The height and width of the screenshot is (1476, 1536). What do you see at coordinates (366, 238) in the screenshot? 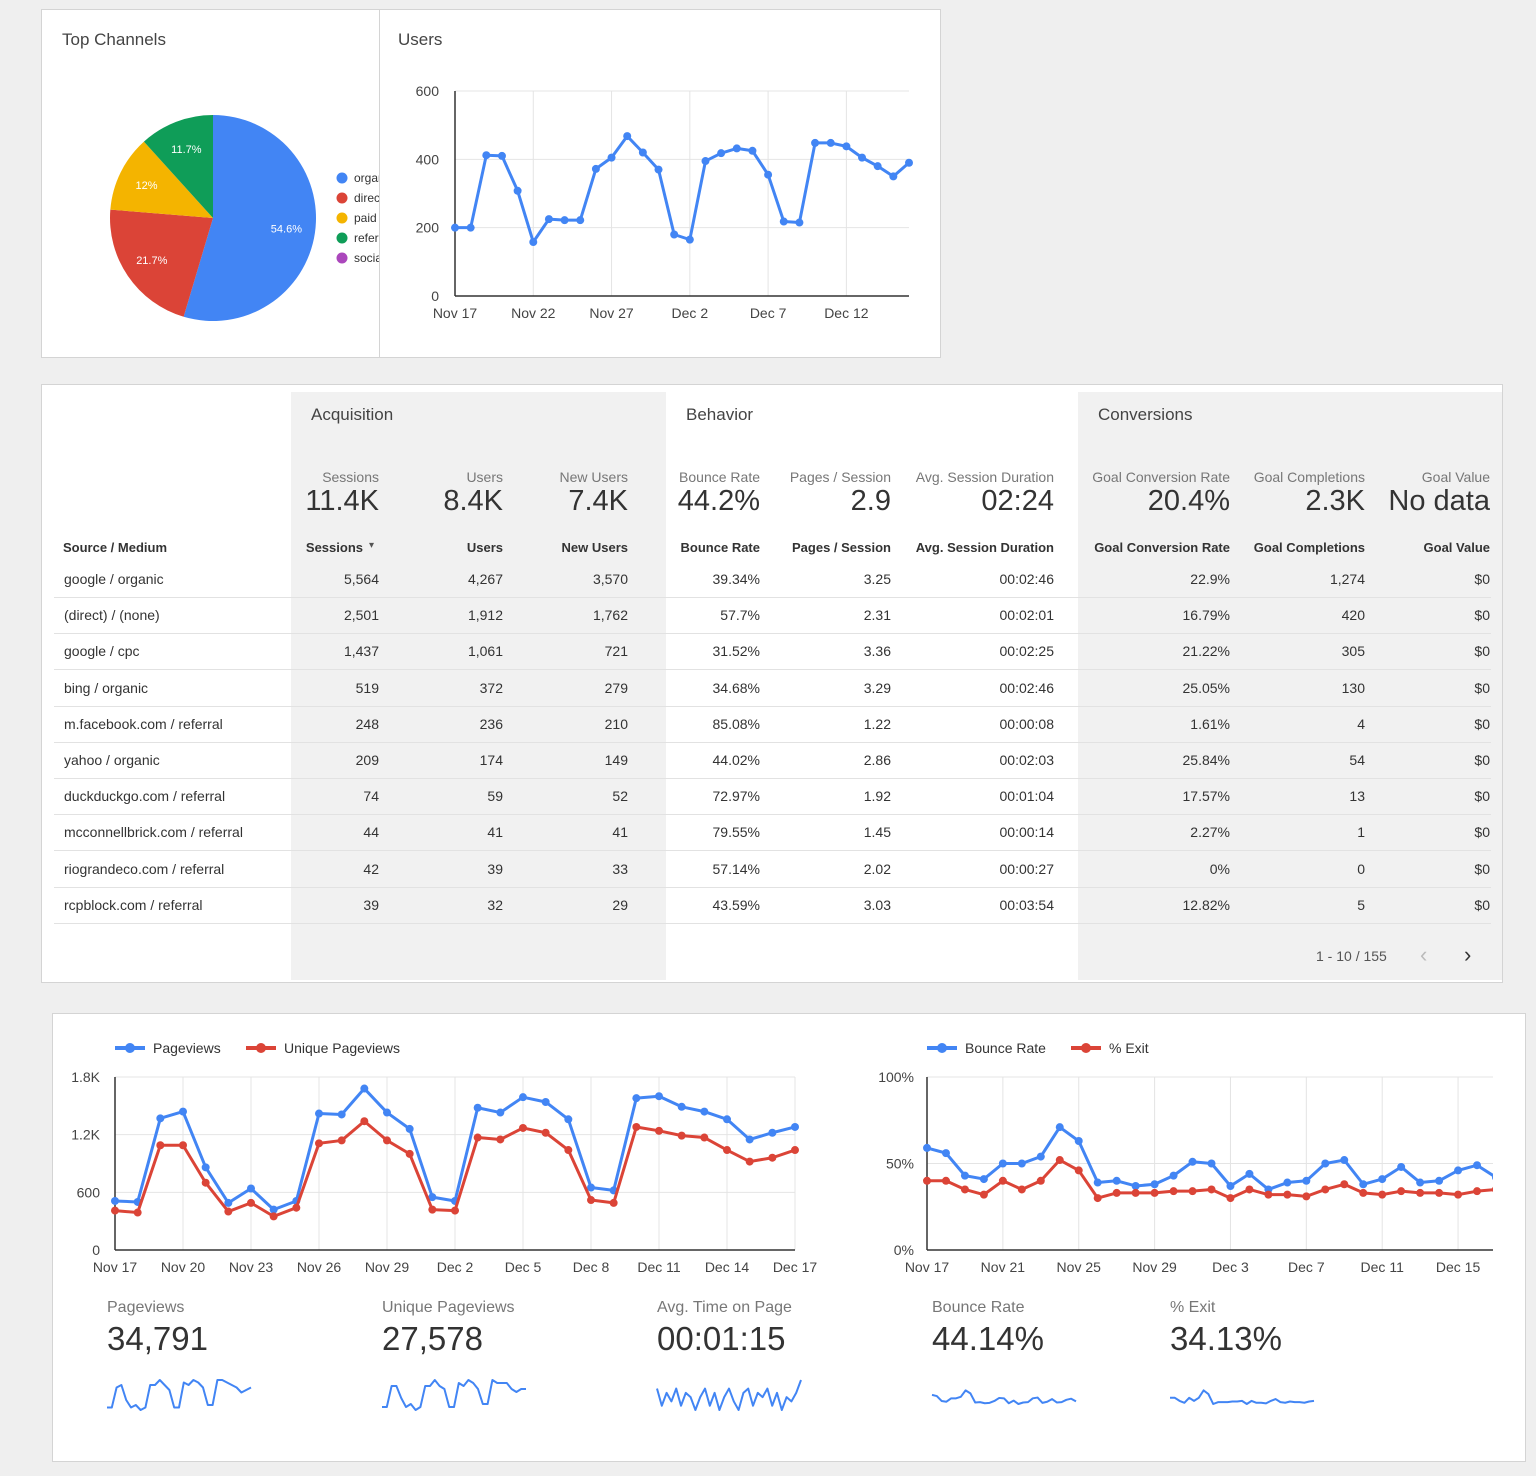
I see `legend-label-referral: referral` at bounding box center [366, 238].